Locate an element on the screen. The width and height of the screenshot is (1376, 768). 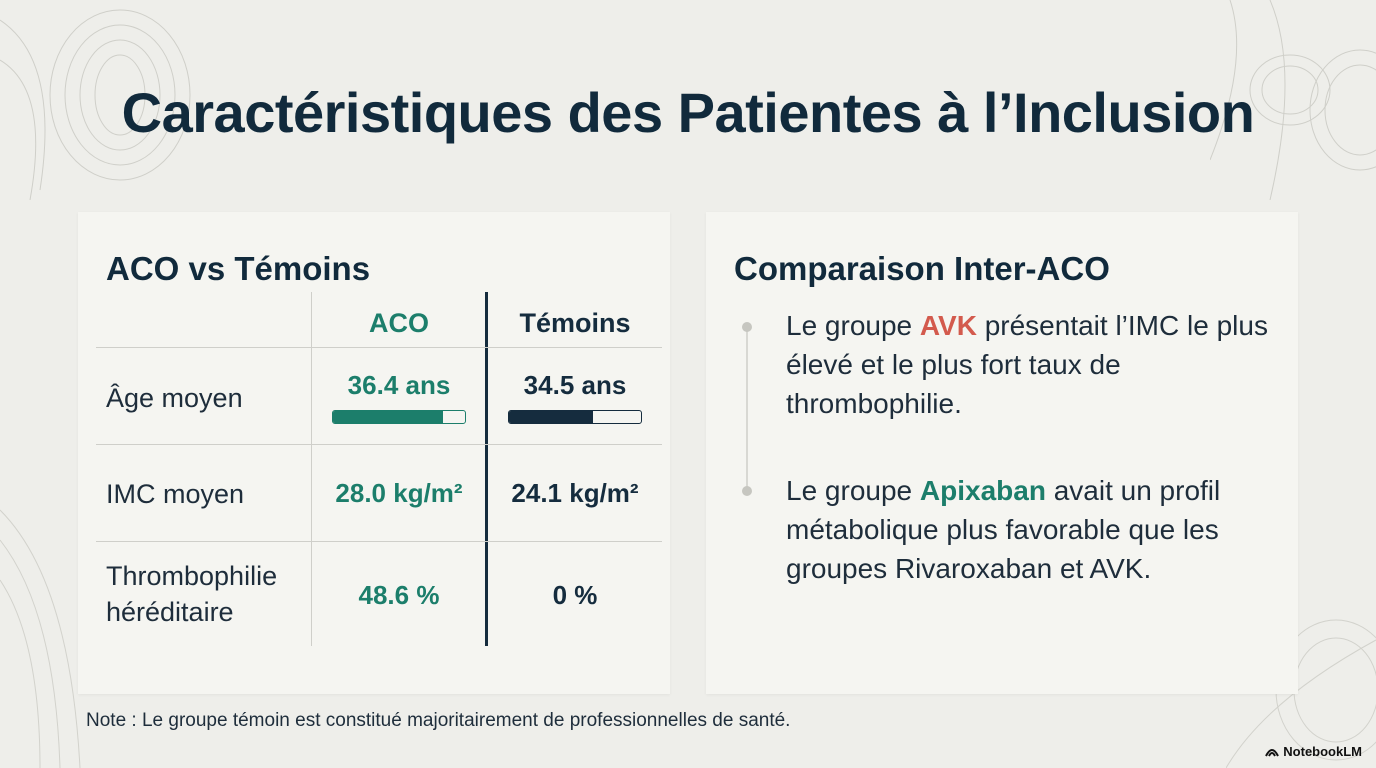
panel-title: ACO vs Témoins is located at coordinates (238, 268).